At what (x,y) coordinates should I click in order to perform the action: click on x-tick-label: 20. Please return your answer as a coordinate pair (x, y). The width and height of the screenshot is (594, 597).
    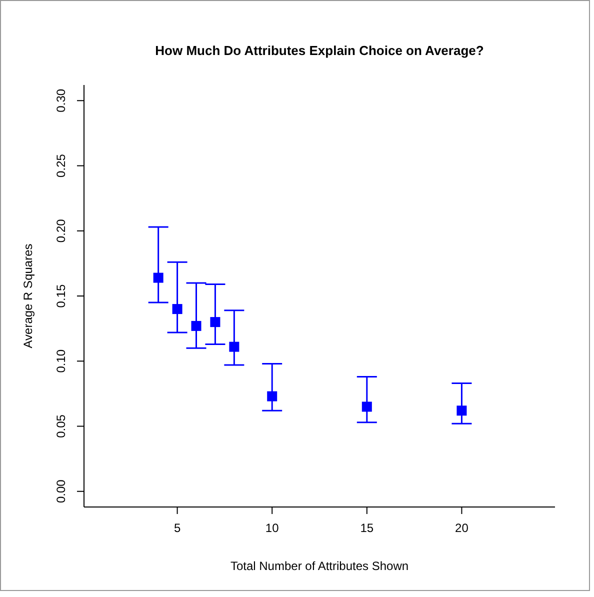
    Looking at the image, I should click on (462, 528).